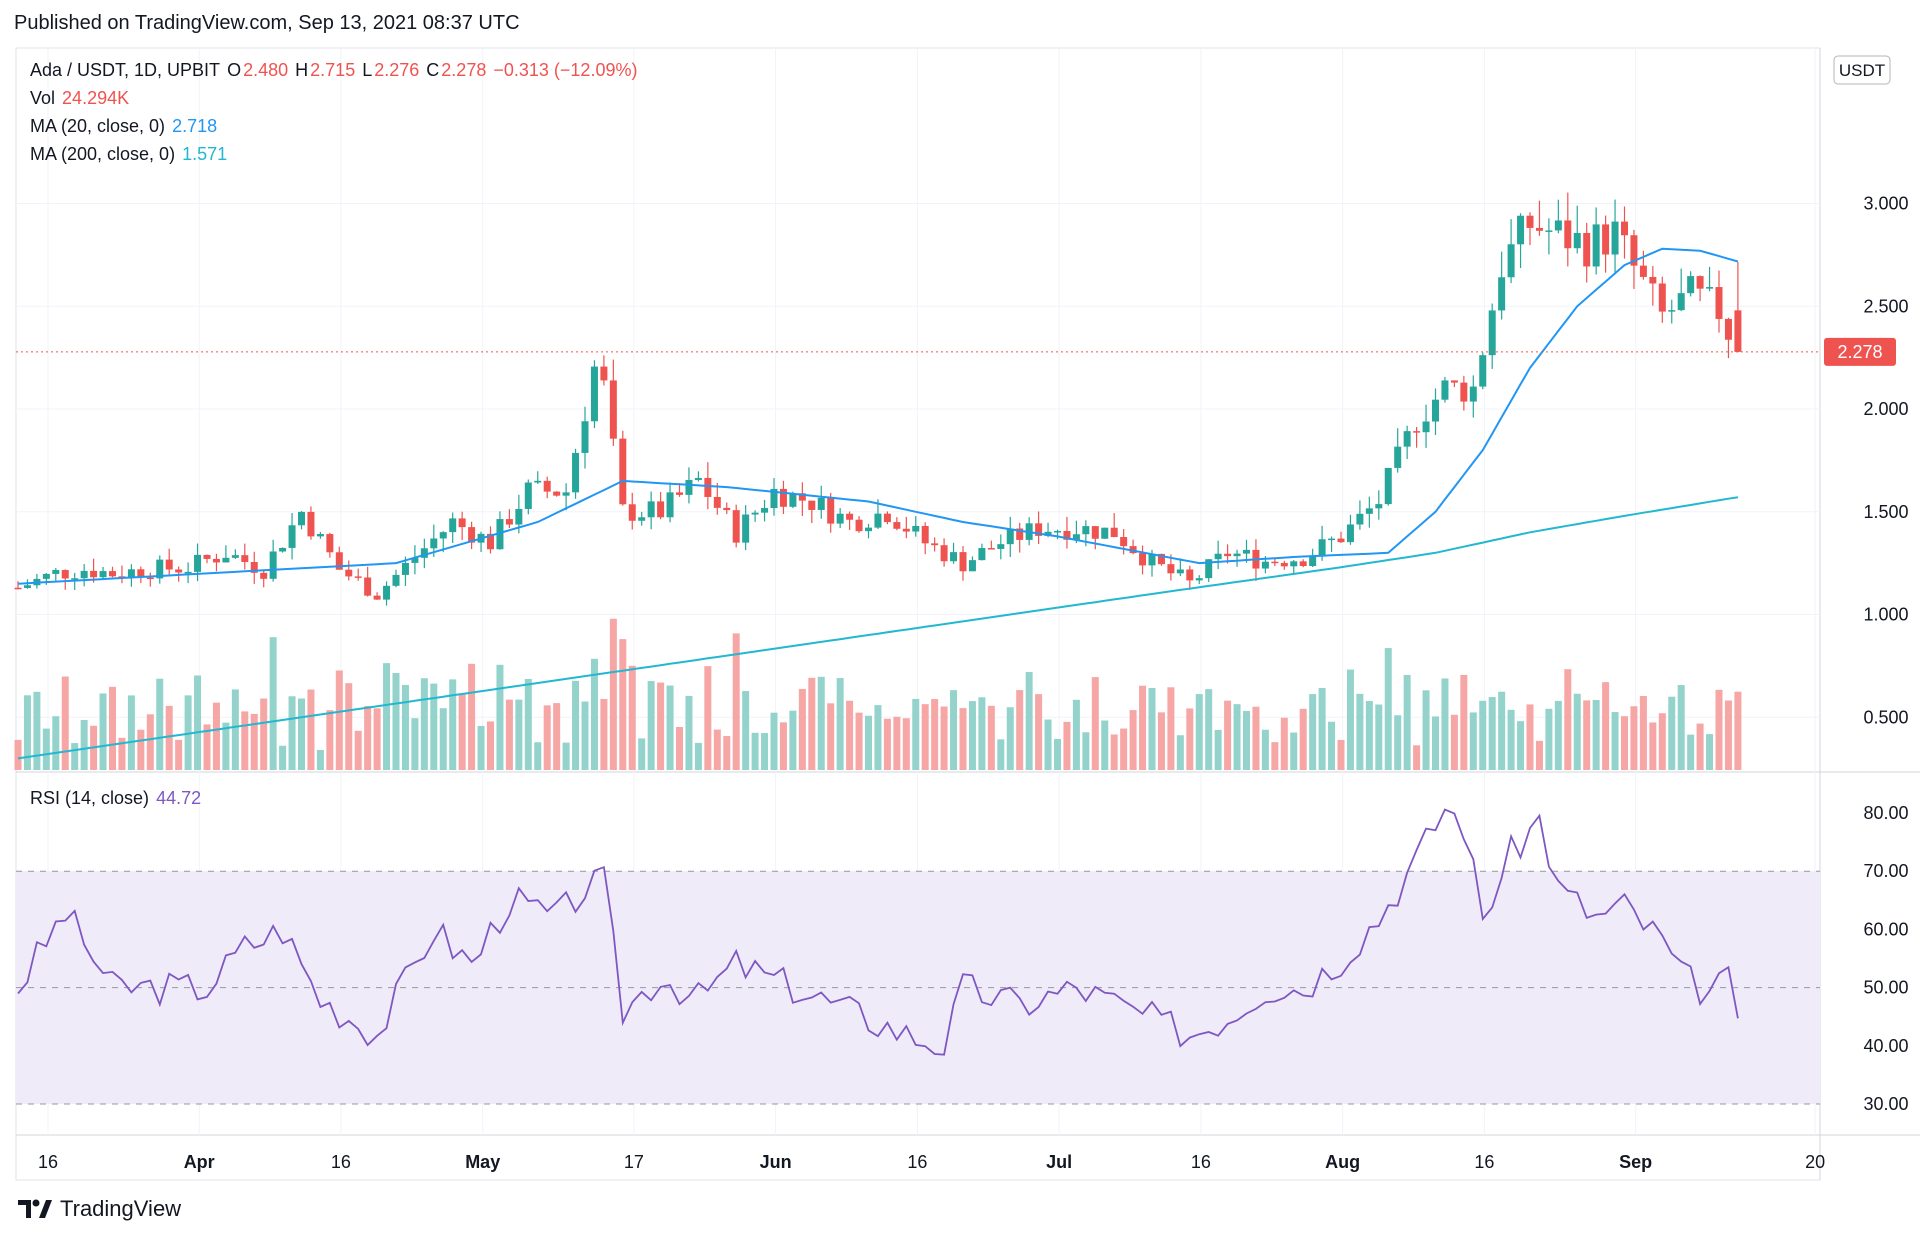  Describe the element at coordinates (367, 70) in the screenshot. I see `low-label: L` at that location.